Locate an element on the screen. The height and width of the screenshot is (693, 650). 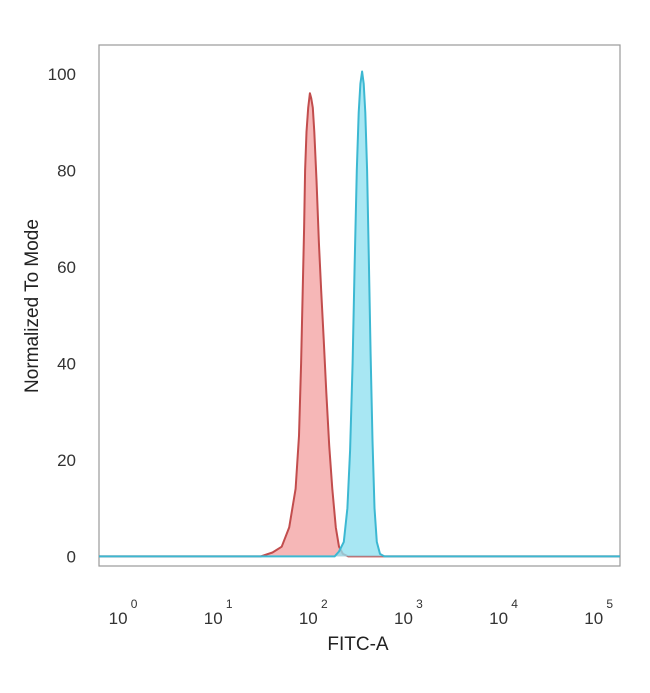
y-tick-label: 0 is located at coordinates (71, 556).